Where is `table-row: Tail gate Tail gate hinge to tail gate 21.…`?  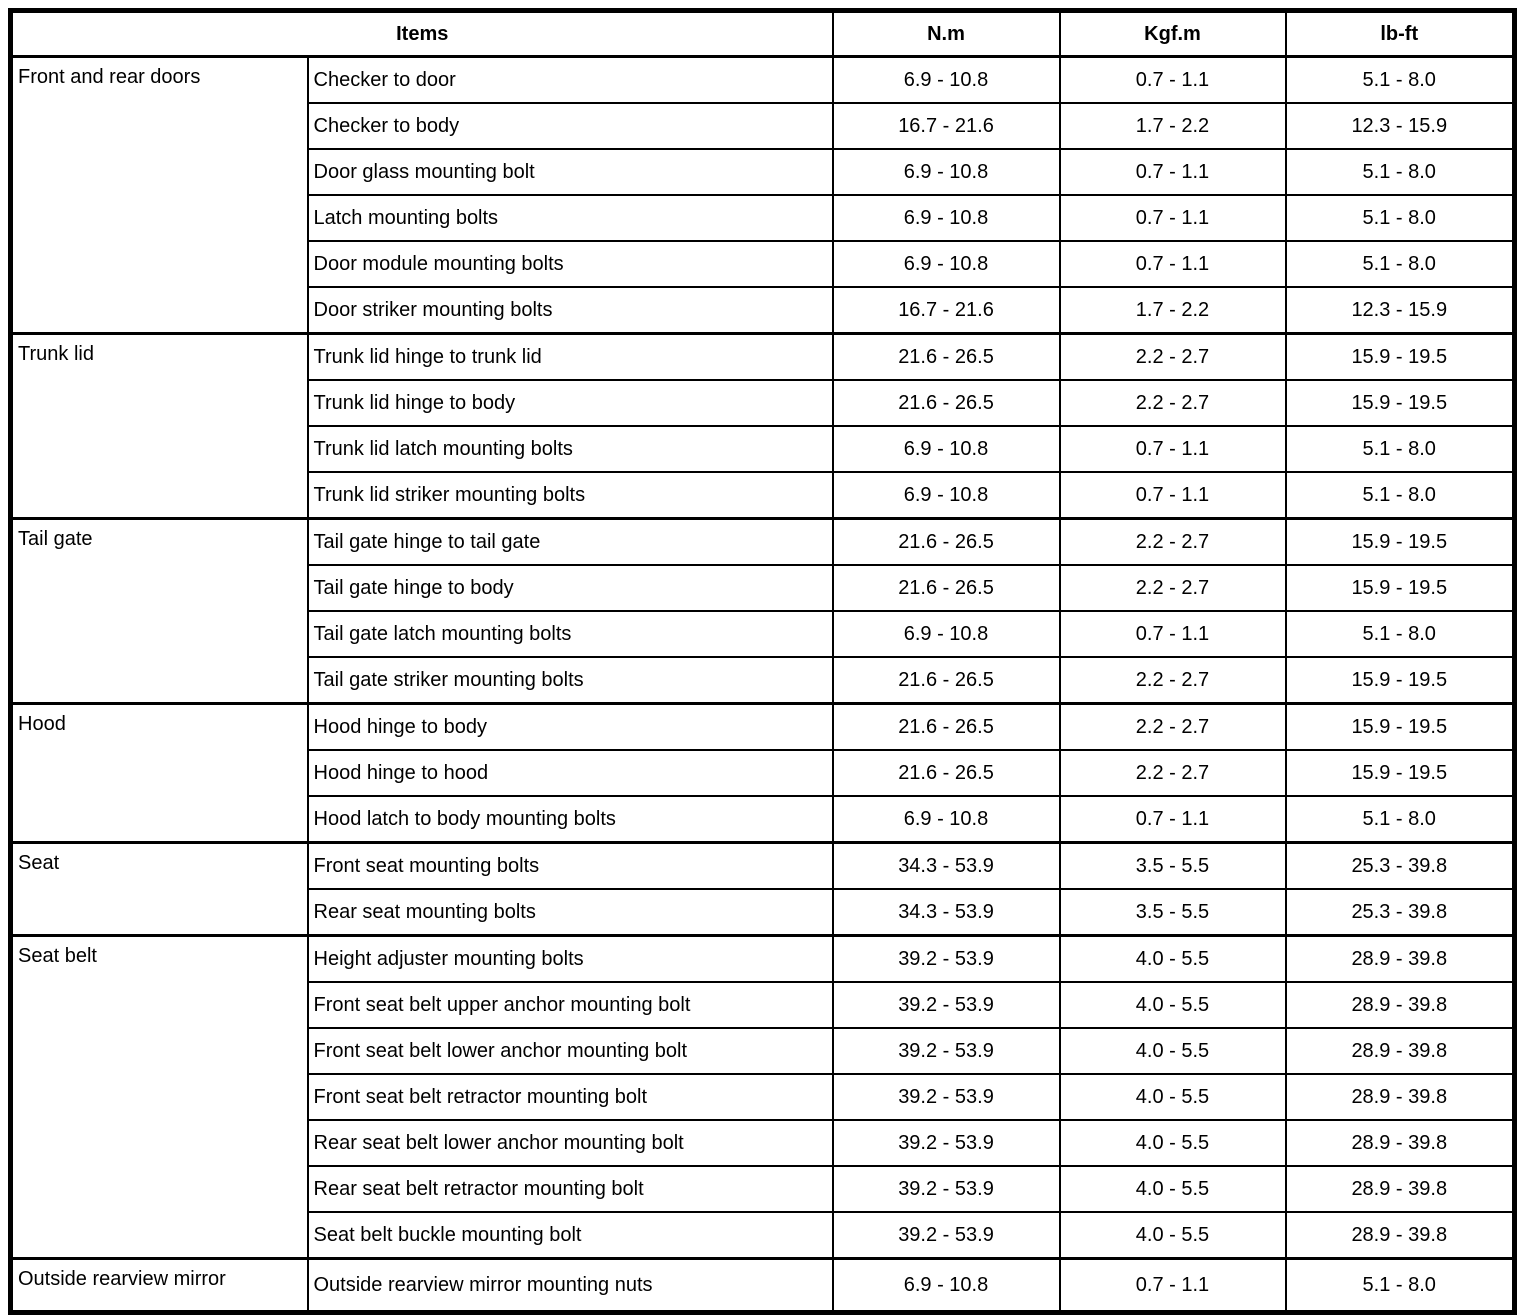 table-row: Tail gate Tail gate hinge to tail gate 21.… is located at coordinates (762, 611).